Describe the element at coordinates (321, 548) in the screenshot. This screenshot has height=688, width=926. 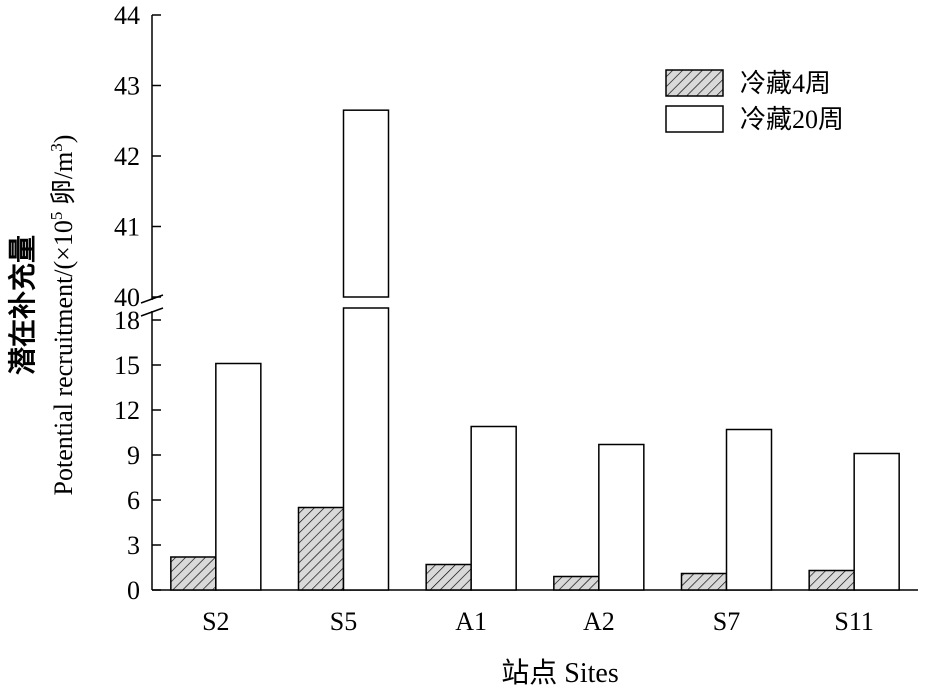
I see `bar-s5-series1` at that location.